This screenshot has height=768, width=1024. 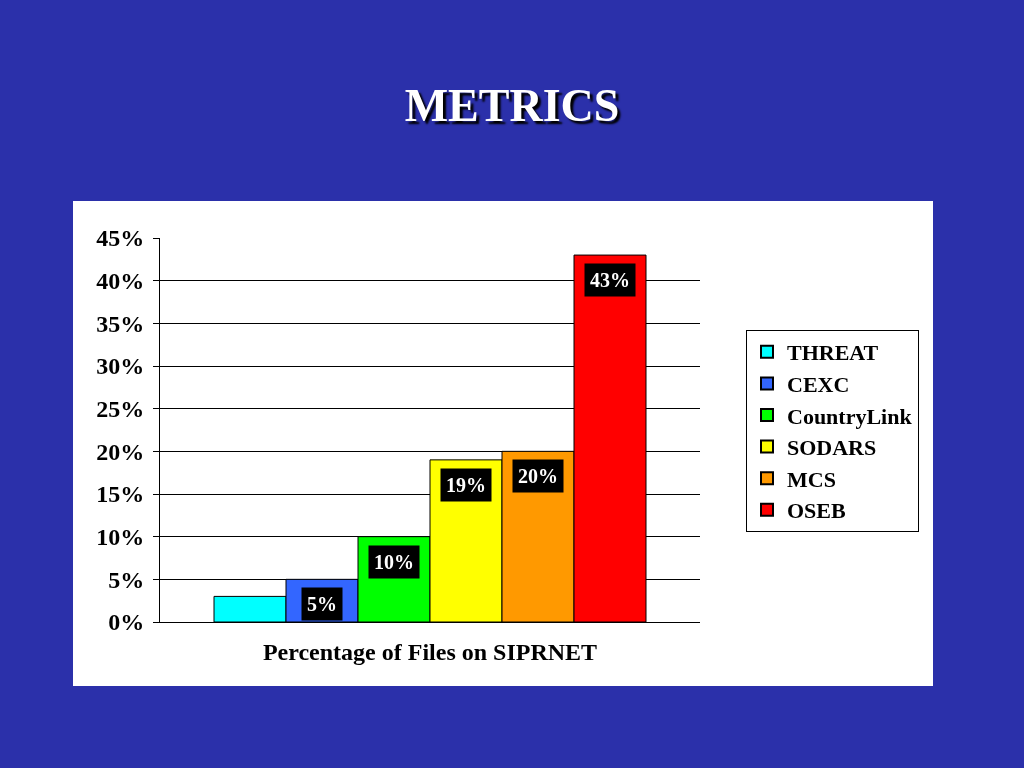 What do you see at coordinates (120, 281) in the screenshot?
I see `y-tick-label: 40%` at bounding box center [120, 281].